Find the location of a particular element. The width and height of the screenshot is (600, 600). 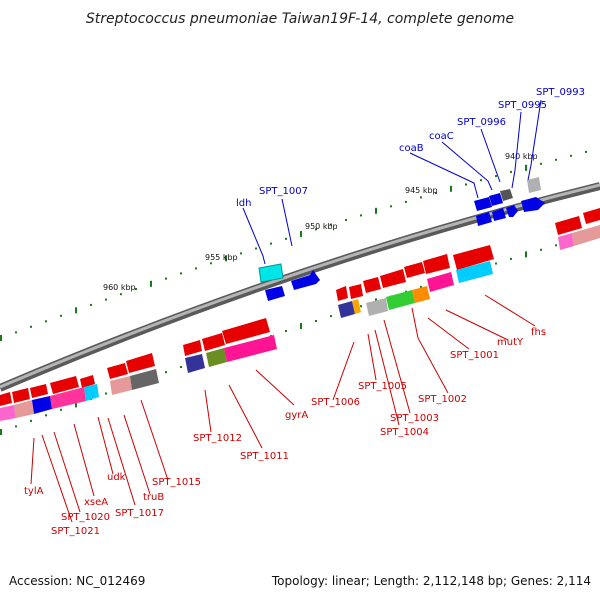

label-SPT_0996: SPT_0996 is located at coordinates (481, 122).